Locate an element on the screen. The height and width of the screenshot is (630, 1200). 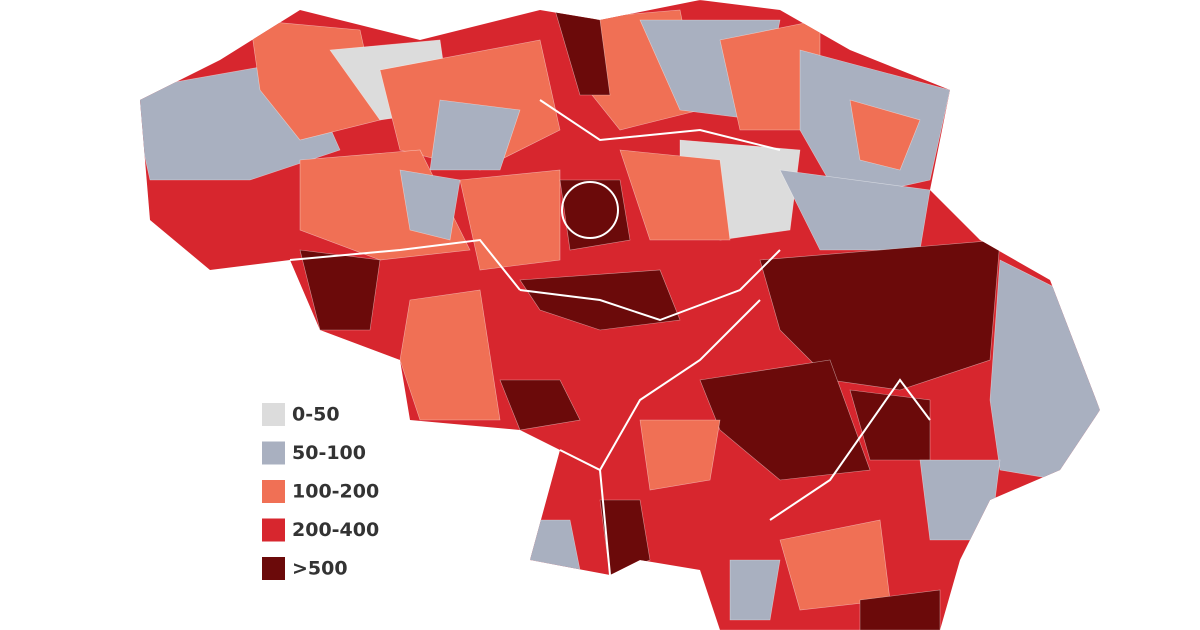
legend-label: >500 is located at coordinates (320, 569).